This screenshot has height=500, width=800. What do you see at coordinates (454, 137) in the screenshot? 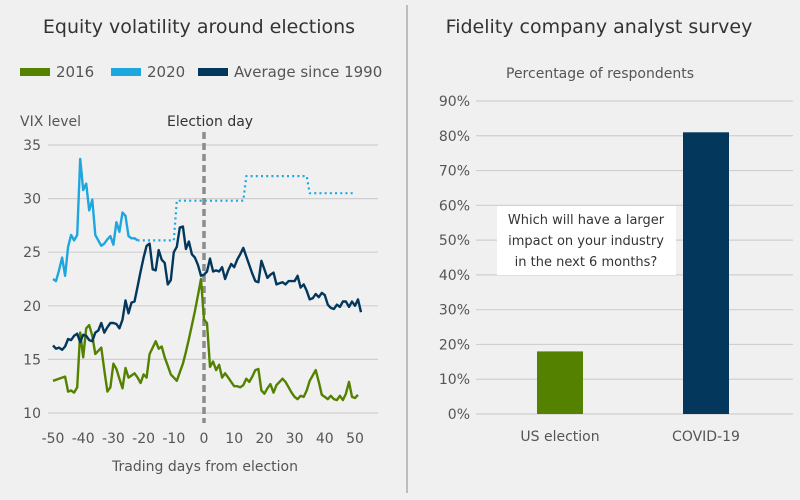
I see `bar-y-tick-label: 80%` at bounding box center [454, 137].